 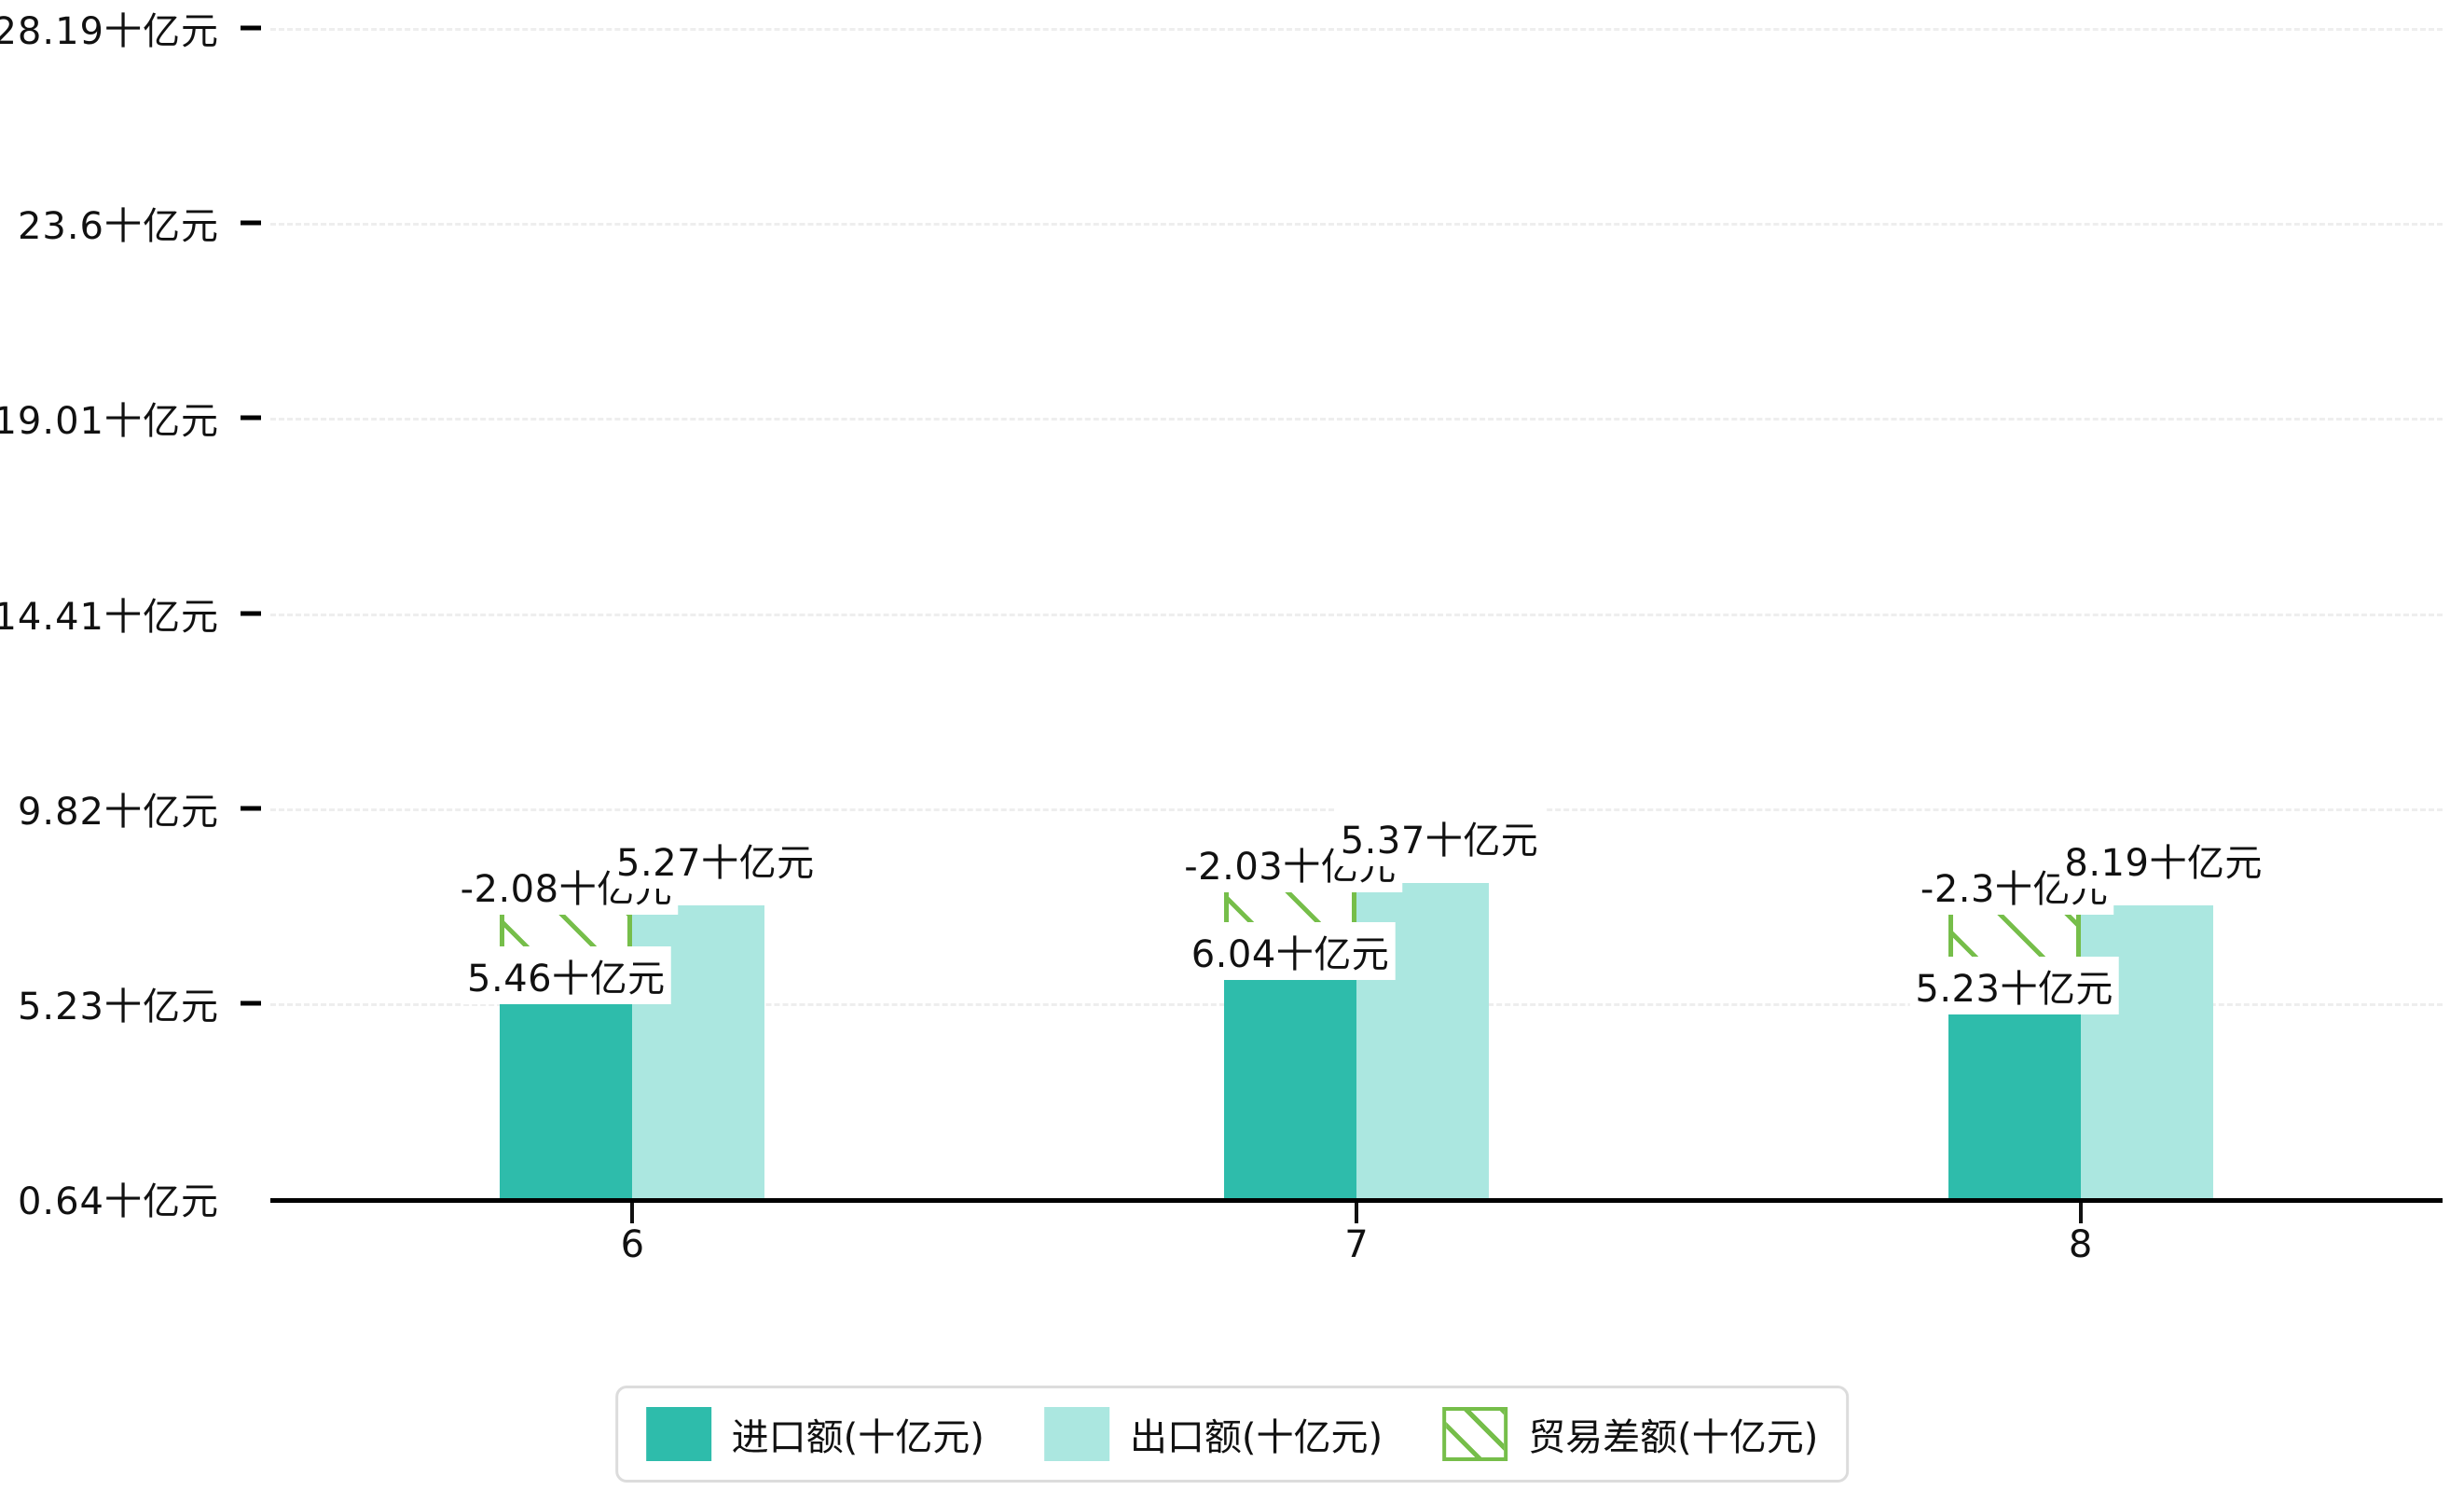 What do you see at coordinates (1356, 1244) in the screenshot?
I see `x-axis-tick-label: 7` at bounding box center [1356, 1244].